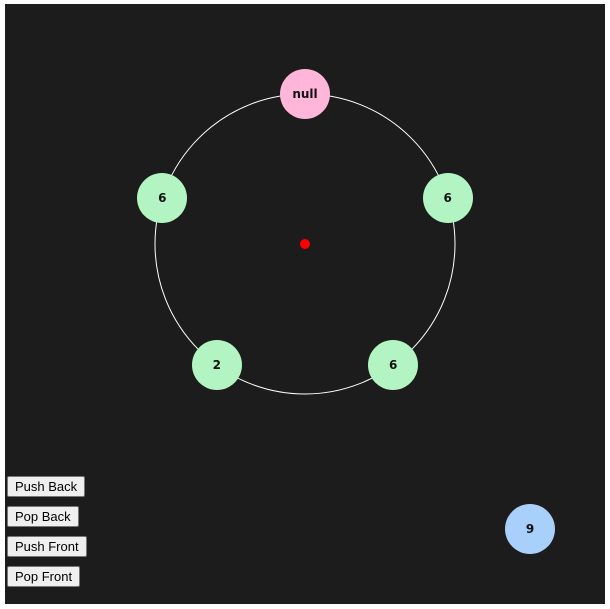 This screenshot has height=609, width=610. I want to click on ring-node-label: null, so click(305, 94).